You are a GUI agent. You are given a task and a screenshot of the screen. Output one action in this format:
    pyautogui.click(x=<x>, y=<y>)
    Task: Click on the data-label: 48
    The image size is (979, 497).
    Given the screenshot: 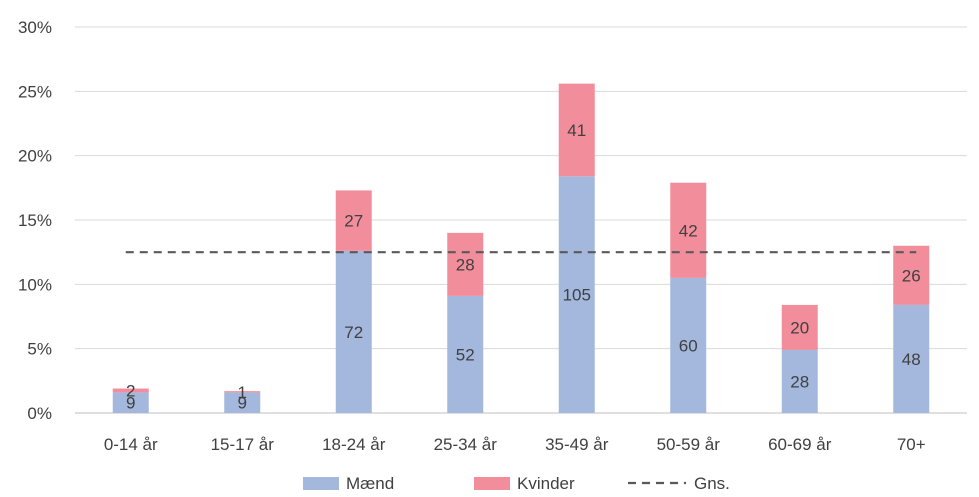 What is the action you would take?
    pyautogui.click(x=911, y=359)
    